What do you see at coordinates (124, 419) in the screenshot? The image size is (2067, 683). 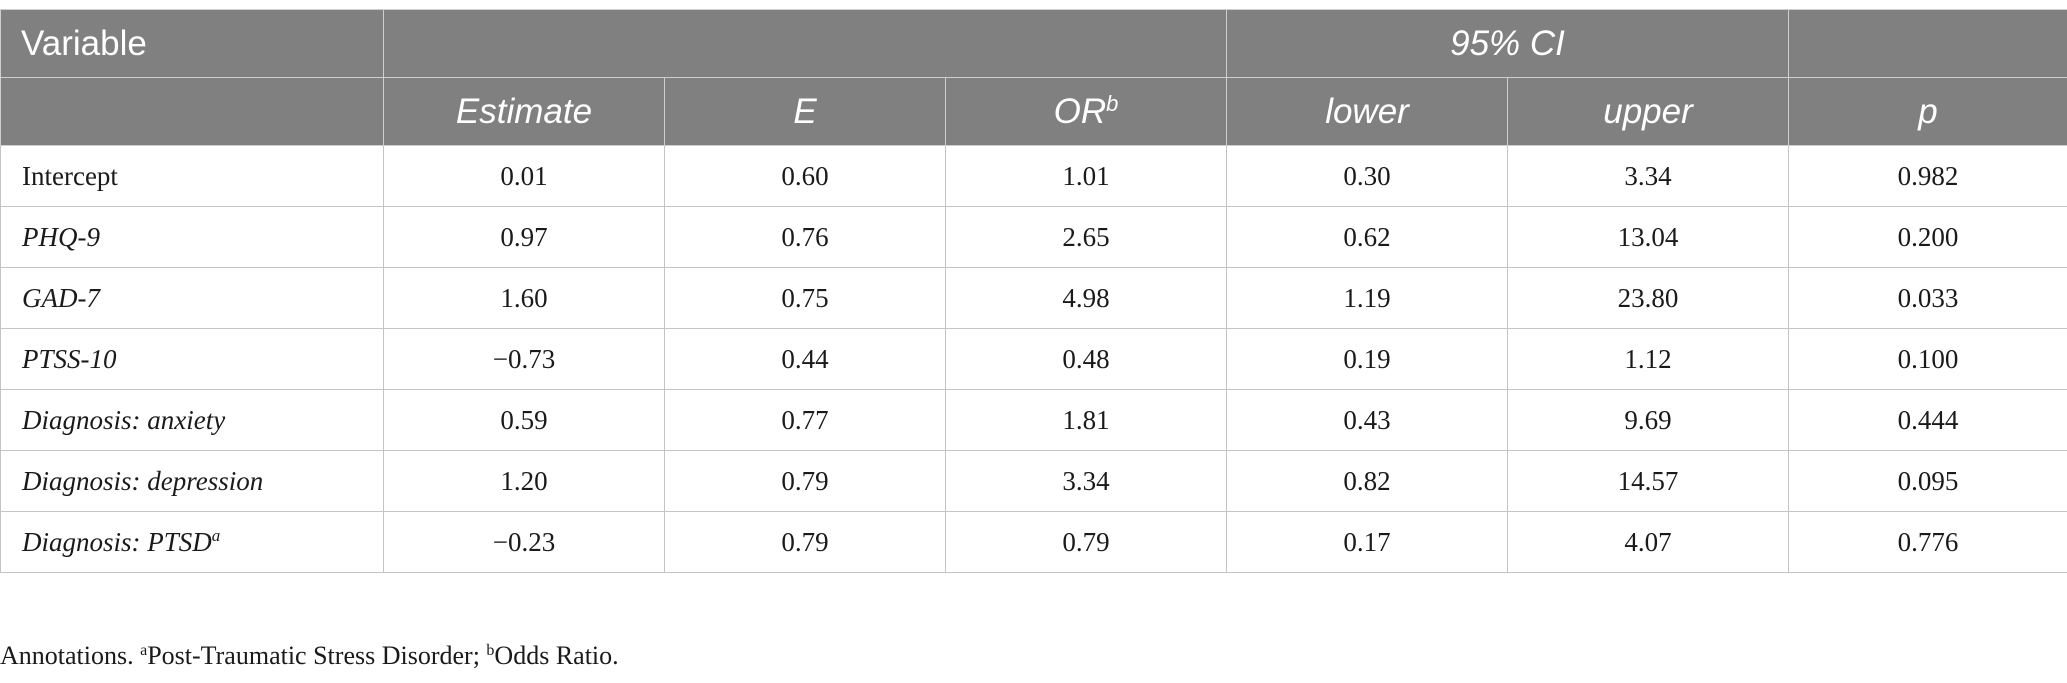 I see `variable-label: Diagnosis: anxiety` at bounding box center [124, 419].